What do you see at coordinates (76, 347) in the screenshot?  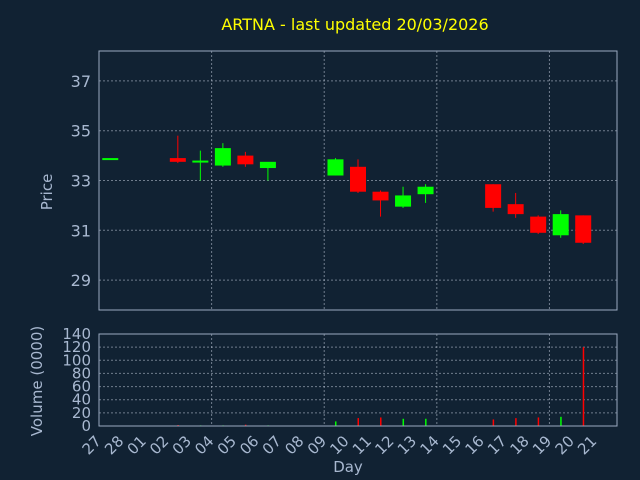 I see `volume-tick-label: 120` at bounding box center [76, 347].